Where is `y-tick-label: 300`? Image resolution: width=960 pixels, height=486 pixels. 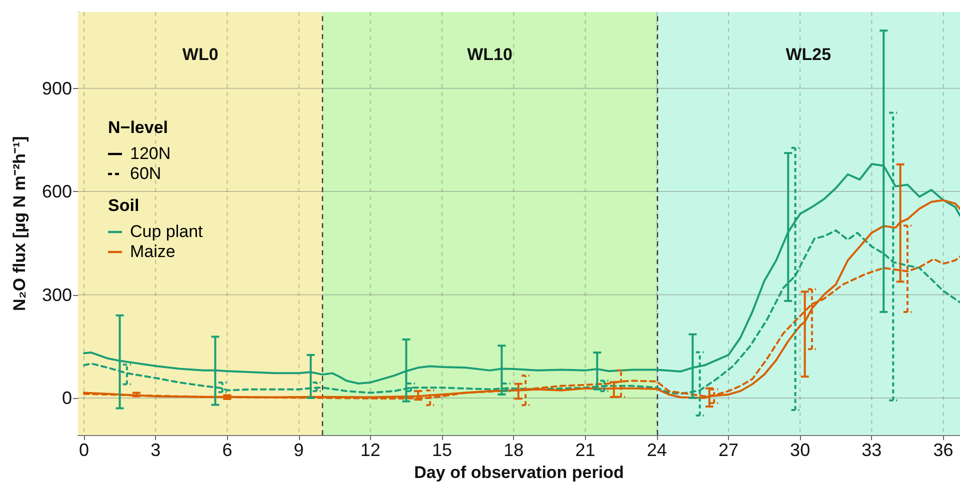
y-tick-label: 300 is located at coordinates (57, 294).